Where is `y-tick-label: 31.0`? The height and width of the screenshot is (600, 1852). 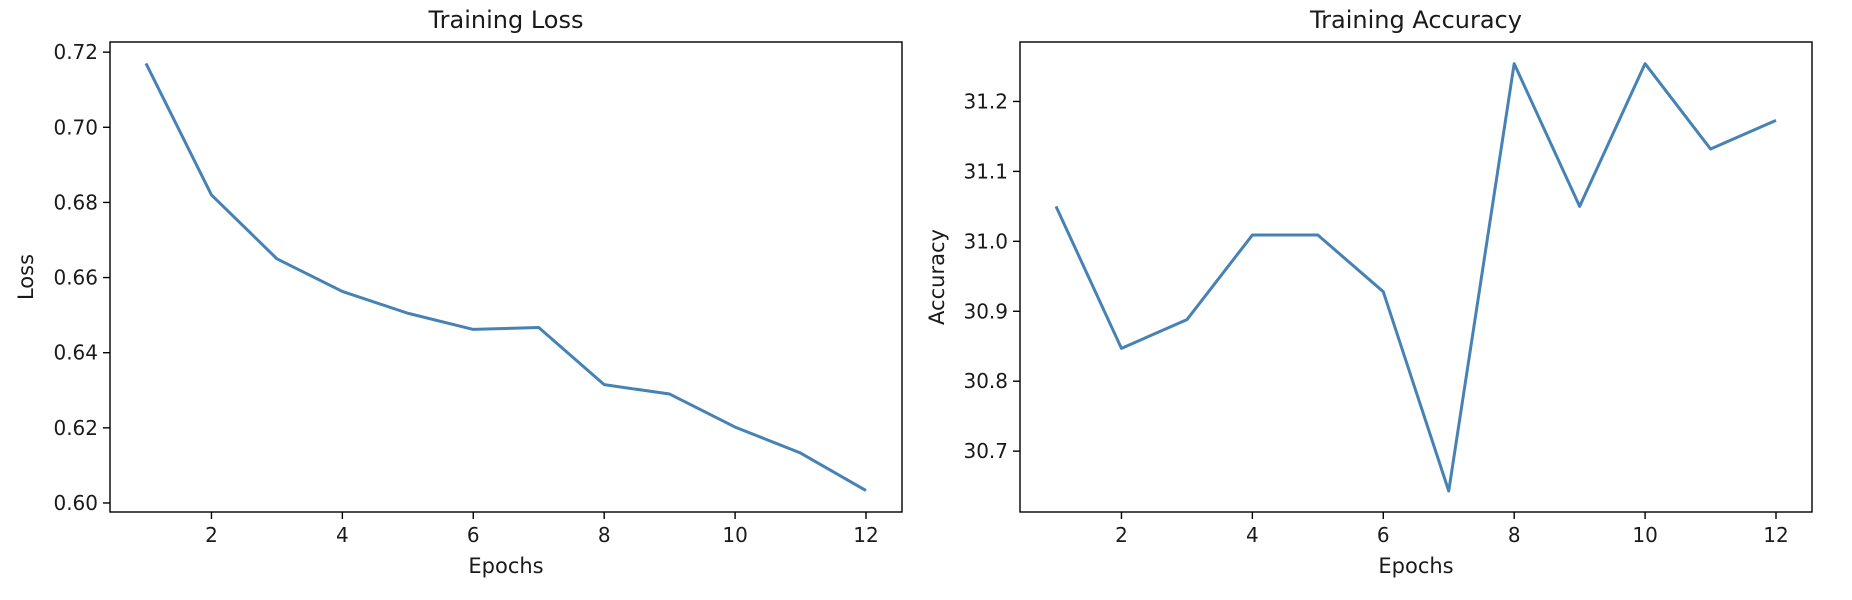
y-tick-label: 31.0 is located at coordinates (985, 241).